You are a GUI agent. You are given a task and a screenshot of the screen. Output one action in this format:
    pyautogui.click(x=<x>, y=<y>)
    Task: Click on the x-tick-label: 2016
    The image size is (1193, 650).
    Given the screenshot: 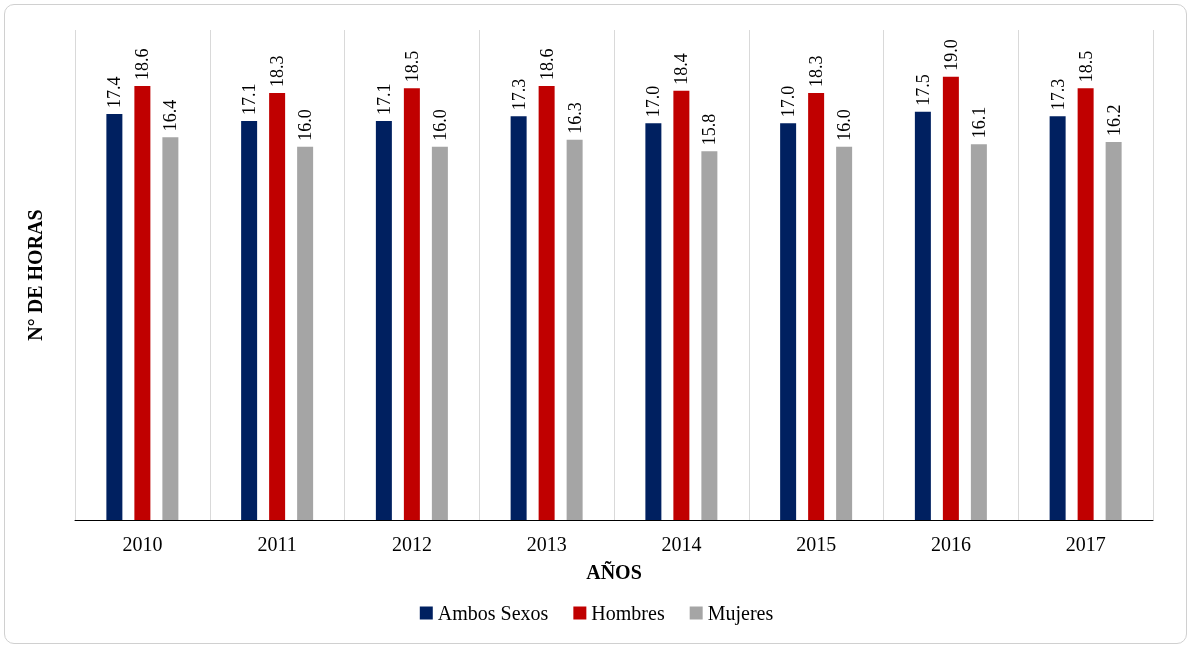 What is the action you would take?
    pyautogui.click(x=950, y=544)
    